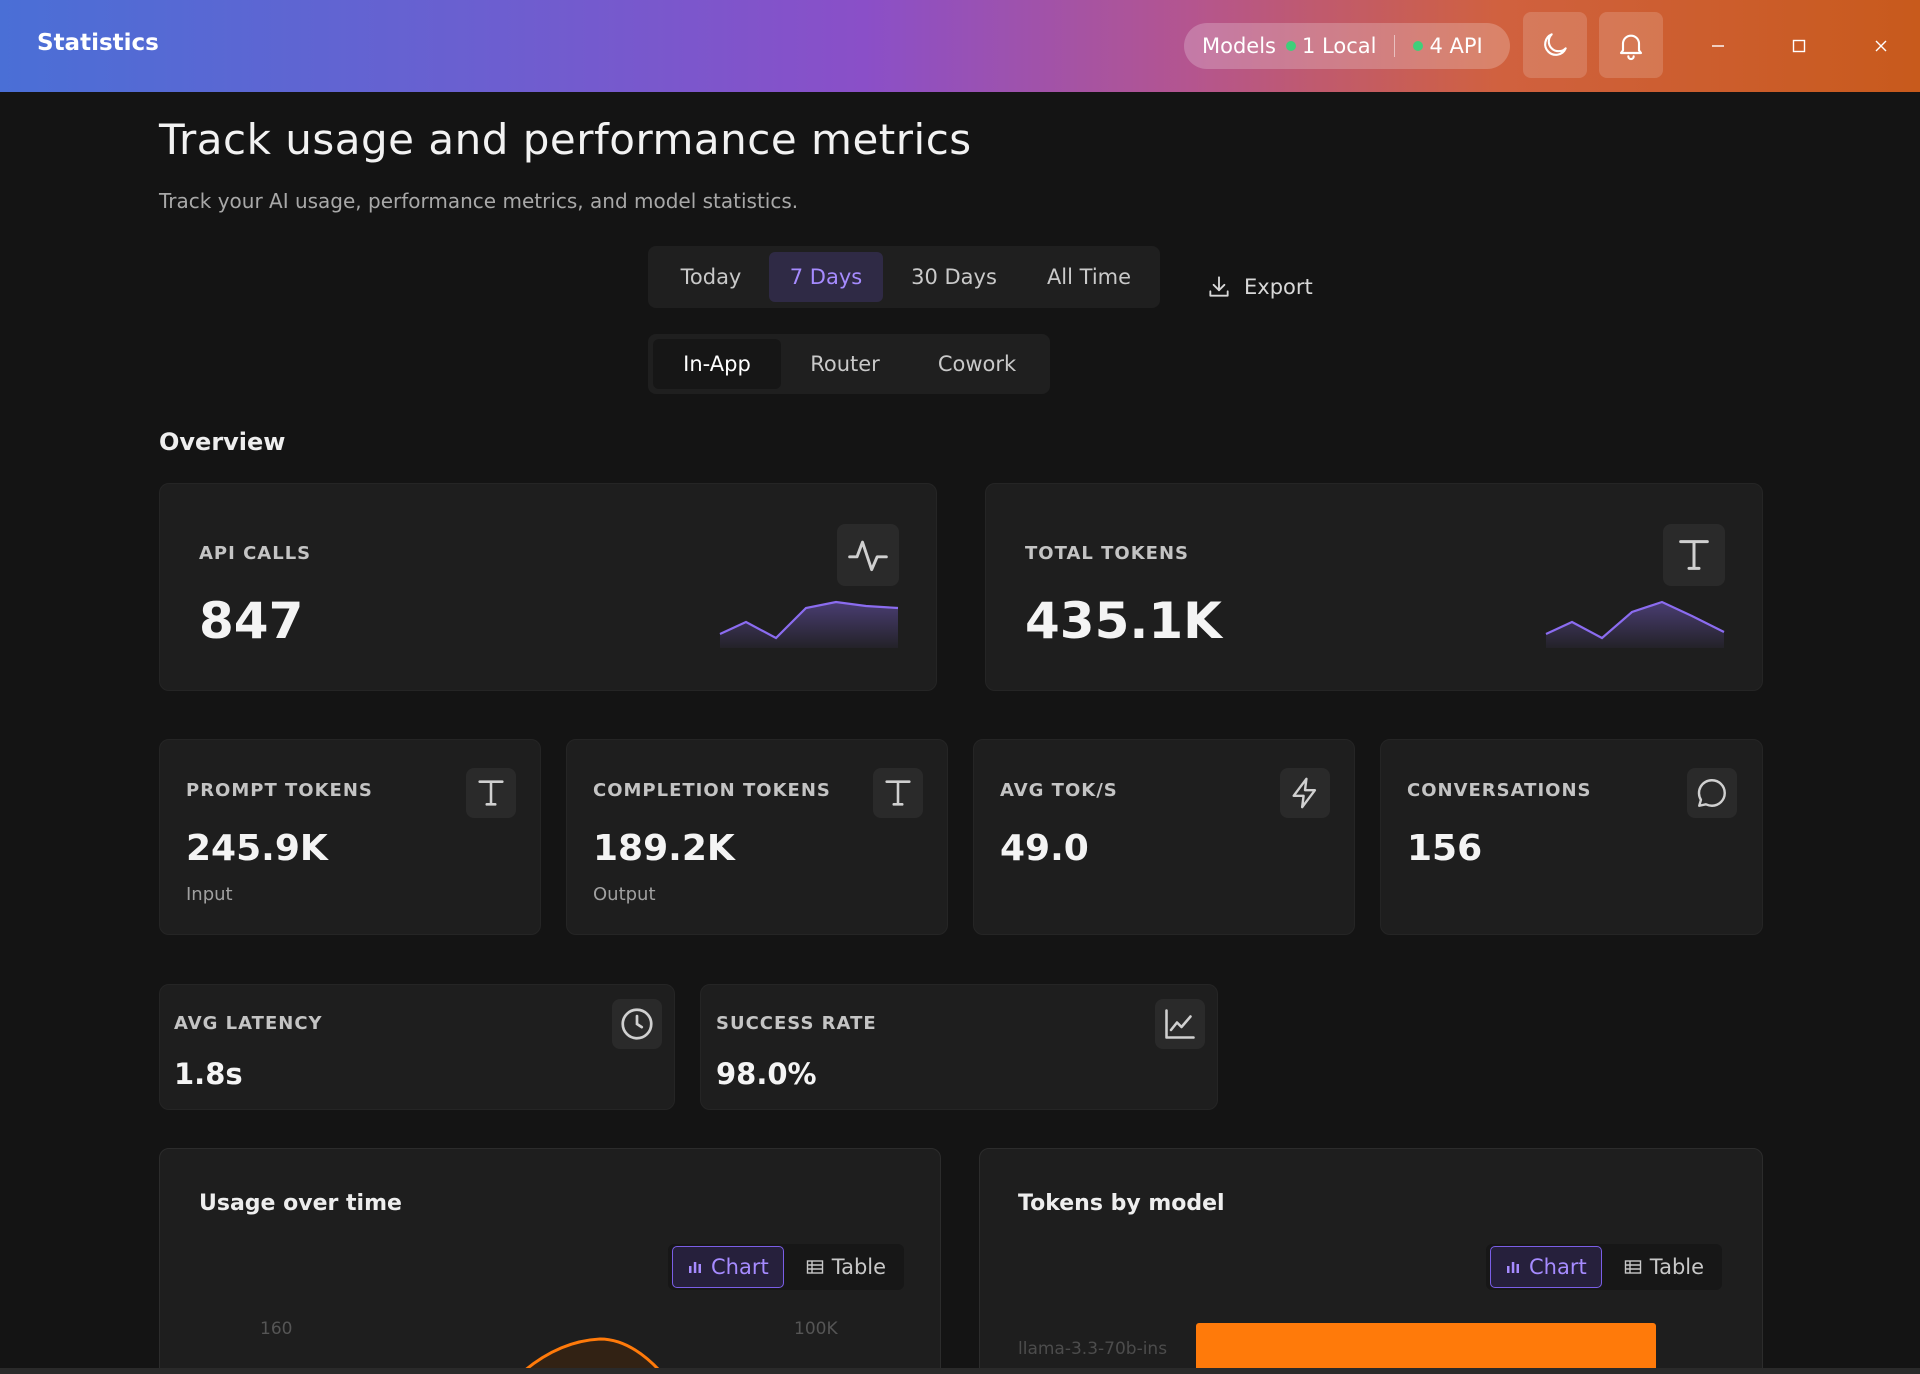 The image size is (1920, 1374). Describe the element at coordinates (1677, 1267) in the screenshot. I see `tokens-table-label: Table` at that location.